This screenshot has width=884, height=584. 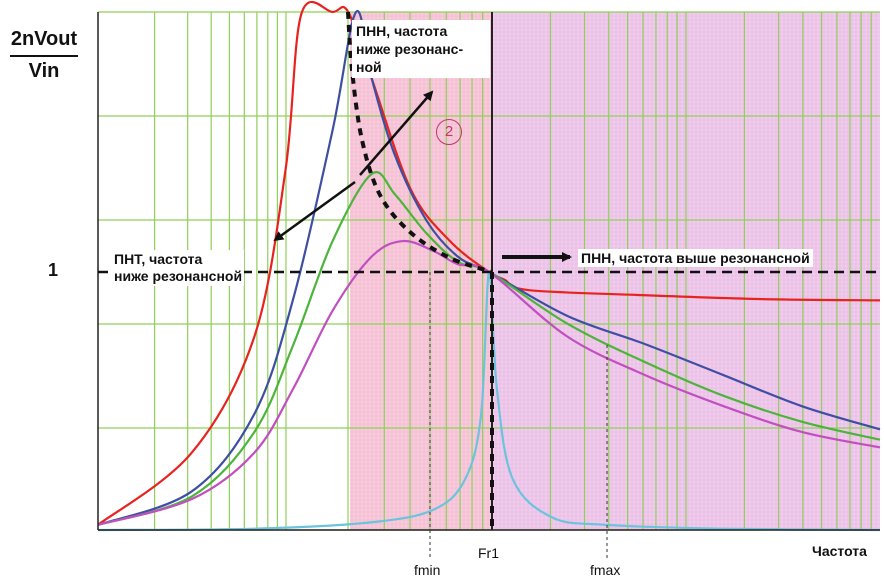 I want to click on y-axis-label-fraction-bar, so click(x=44, y=56).